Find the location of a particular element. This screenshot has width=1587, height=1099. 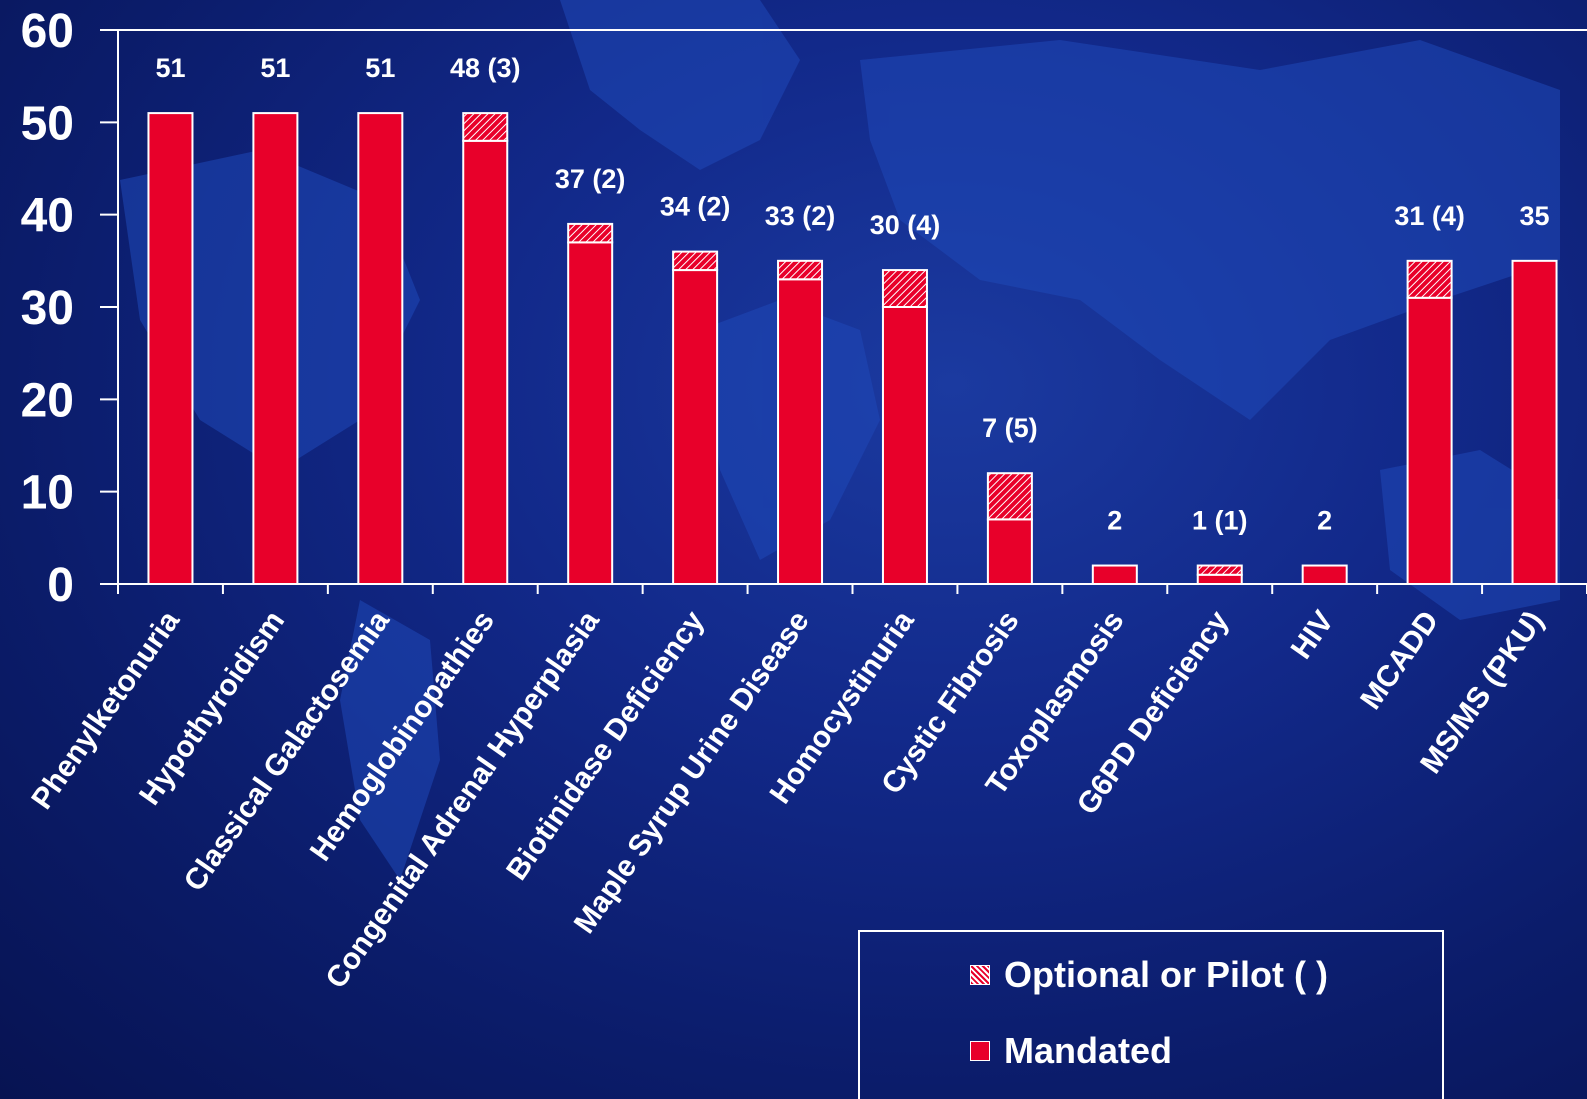

data-label: 30 (4) is located at coordinates (905, 225).